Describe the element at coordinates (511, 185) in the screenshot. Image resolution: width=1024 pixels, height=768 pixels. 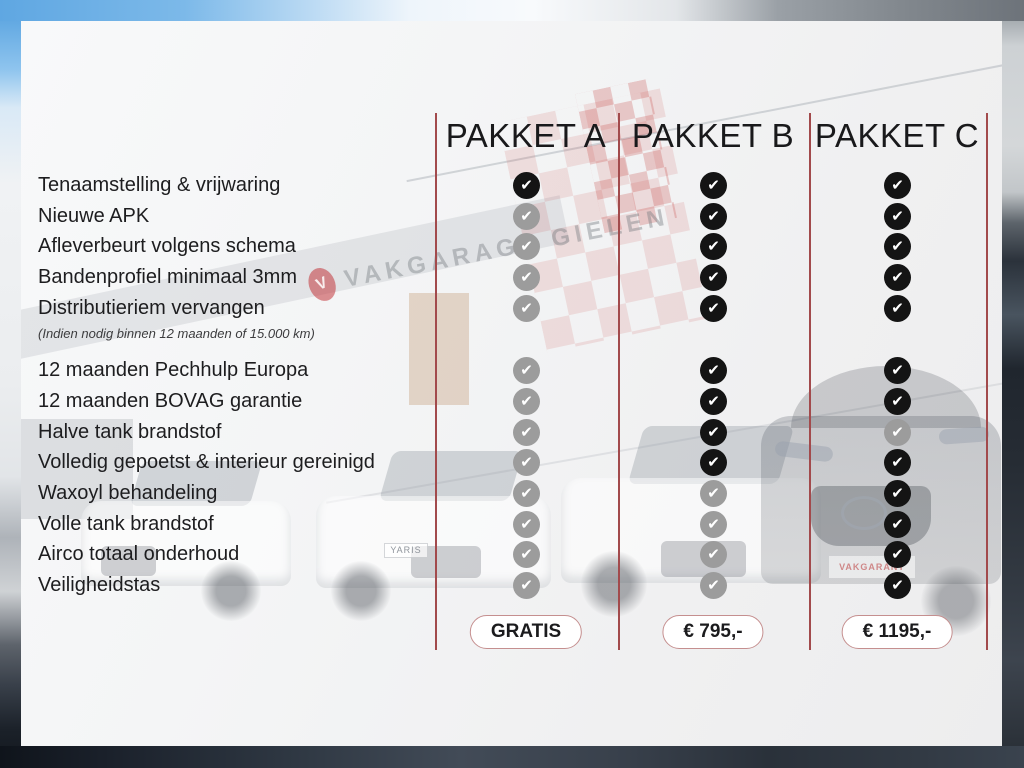
I see `feature-row: Tenaamstelling & vrijwaring` at that location.